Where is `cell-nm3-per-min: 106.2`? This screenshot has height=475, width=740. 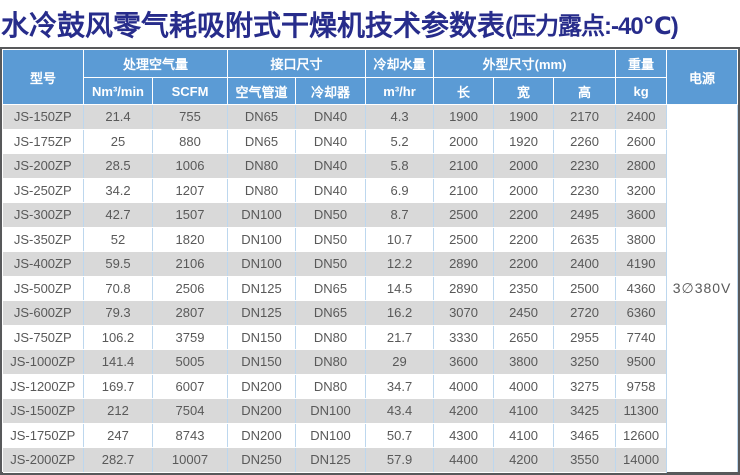
cell-nm3-per-min: 106.2 is located at coordinates (118, 337).